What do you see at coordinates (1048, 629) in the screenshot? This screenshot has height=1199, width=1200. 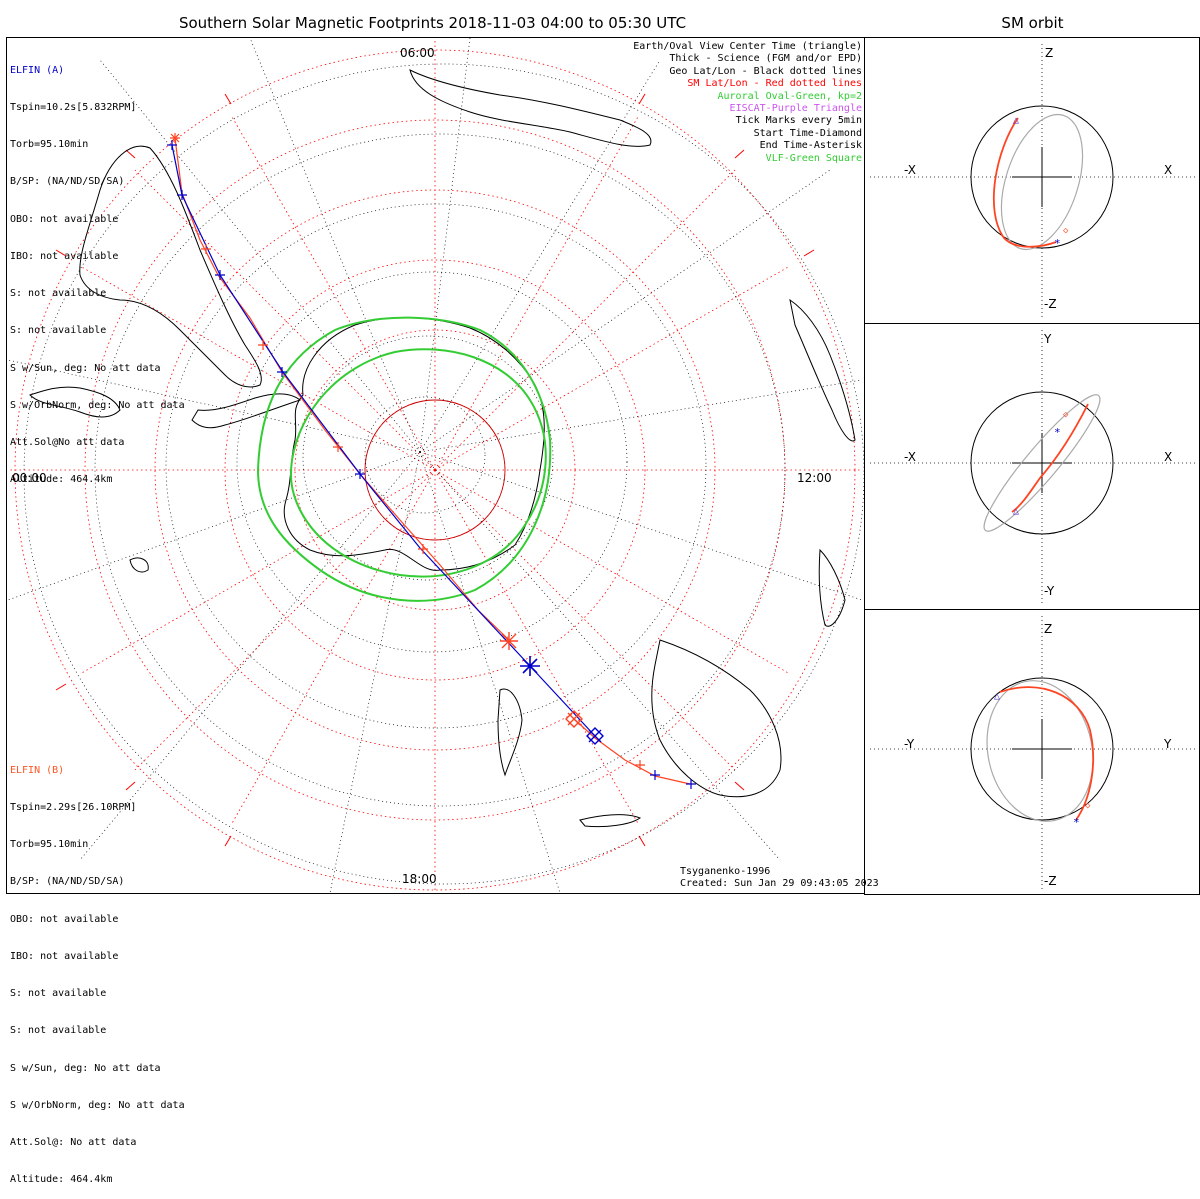 I see `orbit-yz-top: Z` at bounding box center [1048, 629].